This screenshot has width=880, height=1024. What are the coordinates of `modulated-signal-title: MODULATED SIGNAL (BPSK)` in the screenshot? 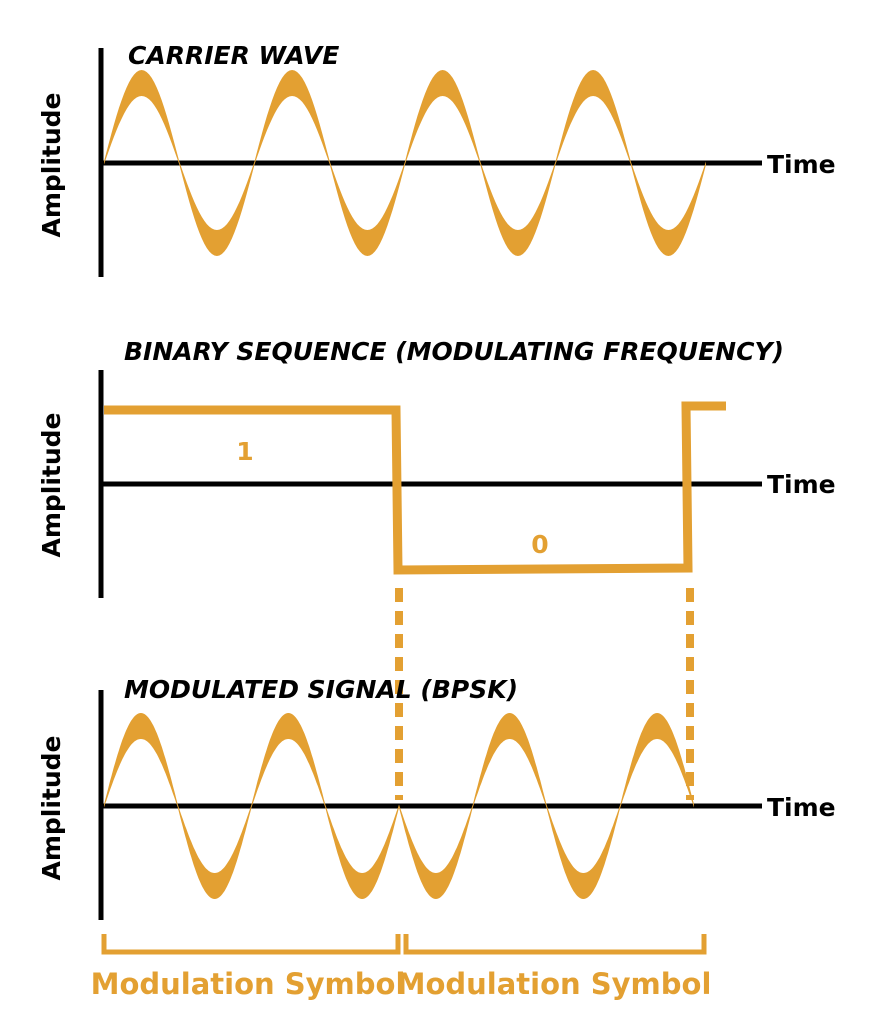 It's located at (321, 689).